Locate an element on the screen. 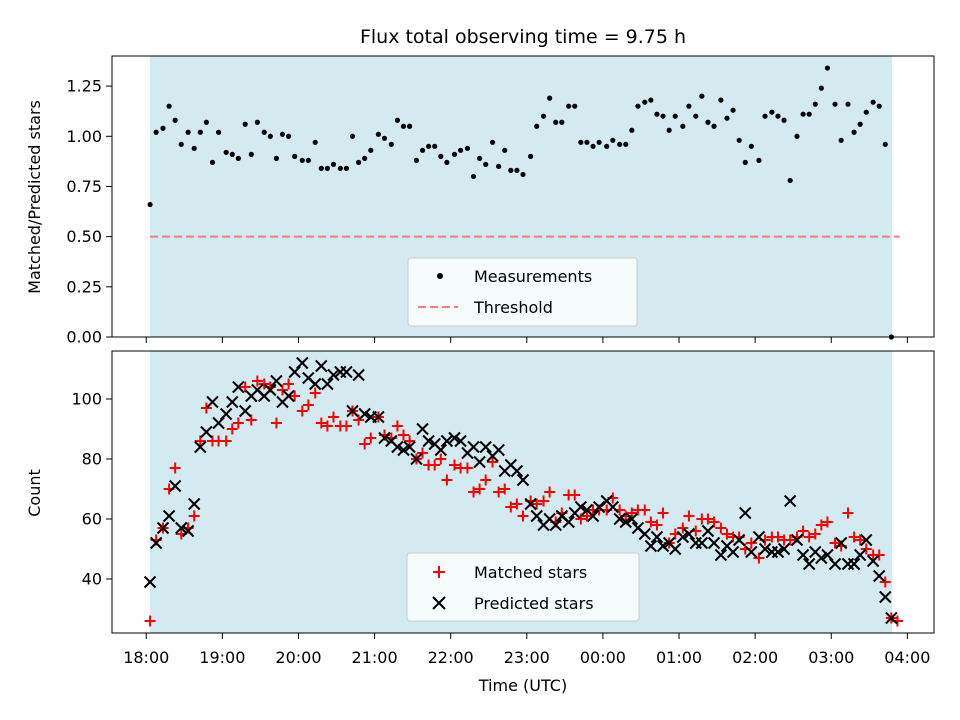 Image resolution: width=960 pixels, height=720 pixels. top-y-ticks: 0.00 0.25 0.50 0.75 1.00 1.25 is located at coordinates (89, 212).